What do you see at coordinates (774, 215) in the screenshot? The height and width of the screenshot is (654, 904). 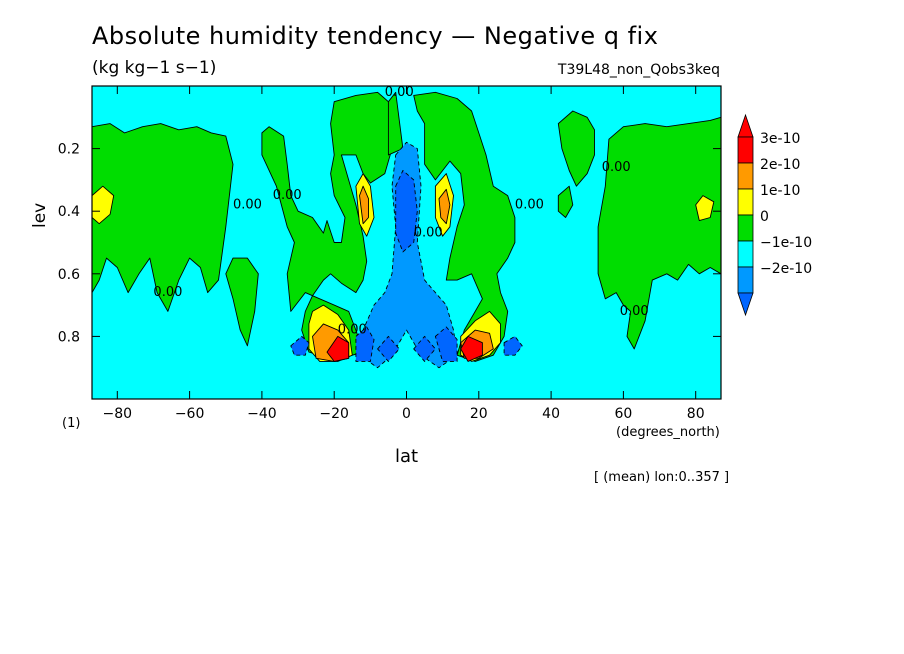 I see `colorbar: 3e-10 2e-10 1e-10 0 −1e-10 −2e-10` at bounding box center [774, 215].